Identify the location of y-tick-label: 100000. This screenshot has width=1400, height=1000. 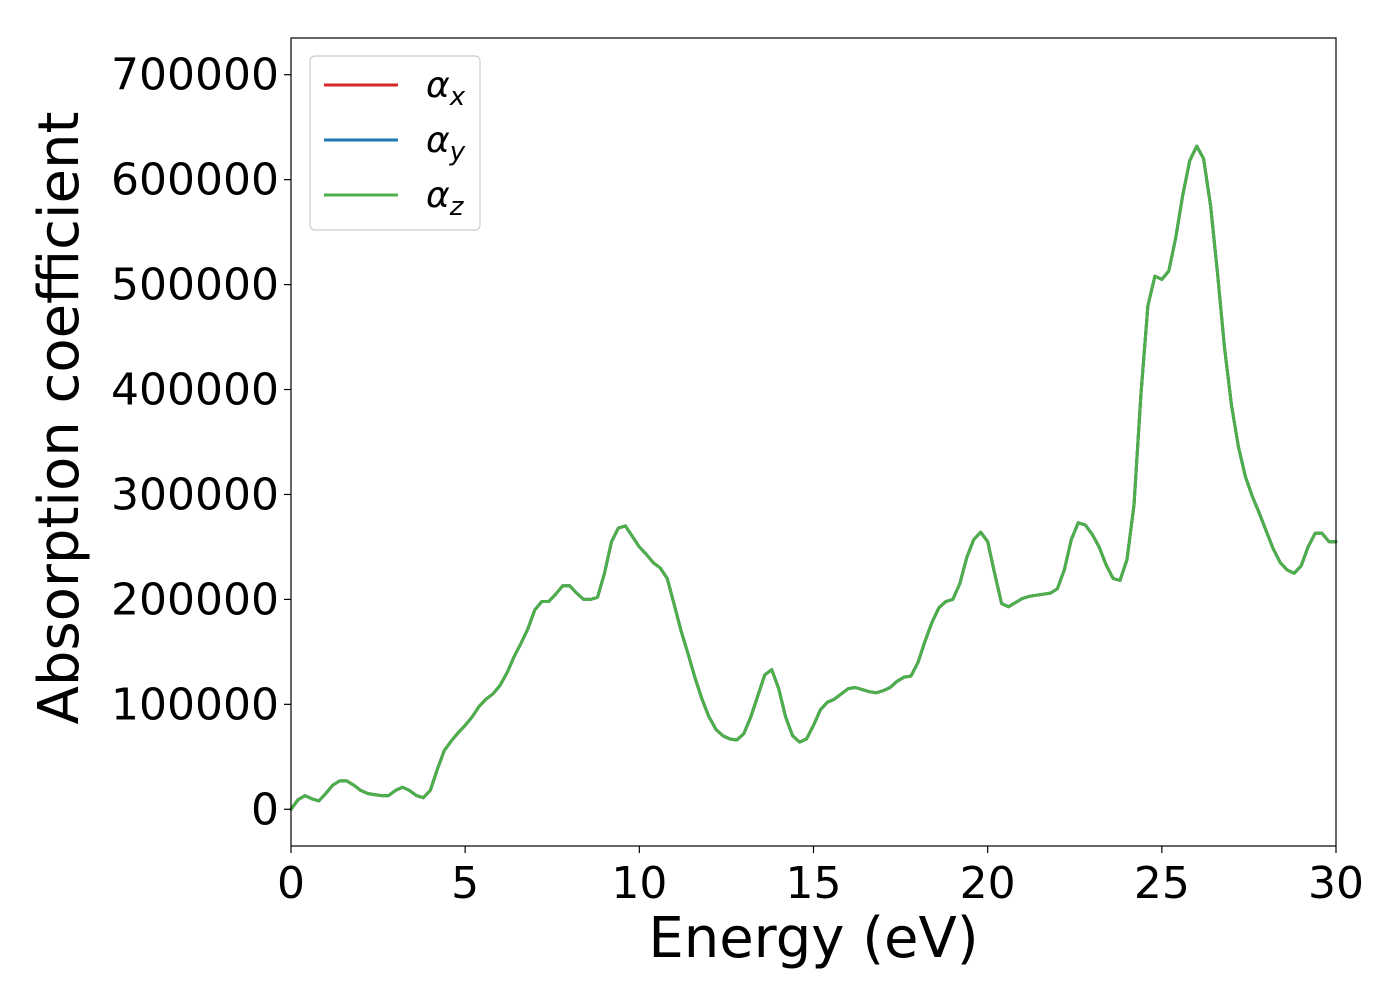
(195, 704).